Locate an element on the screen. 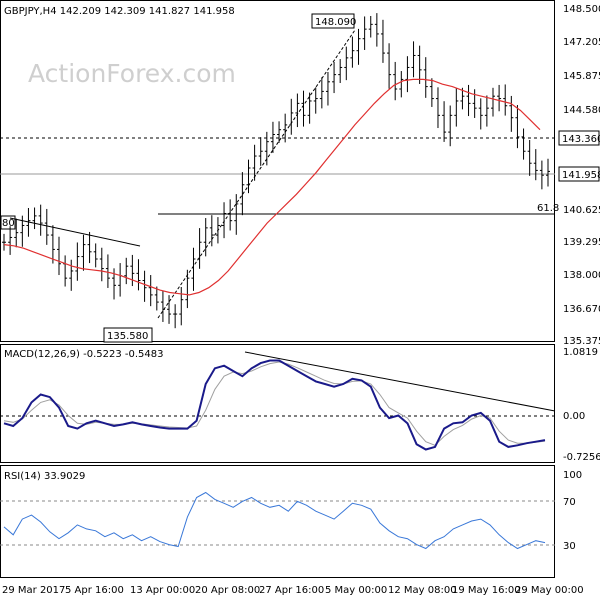 This screenshot has width=600, height=600. y-tick-label: 148.500 is located at coordinates (581, 9).